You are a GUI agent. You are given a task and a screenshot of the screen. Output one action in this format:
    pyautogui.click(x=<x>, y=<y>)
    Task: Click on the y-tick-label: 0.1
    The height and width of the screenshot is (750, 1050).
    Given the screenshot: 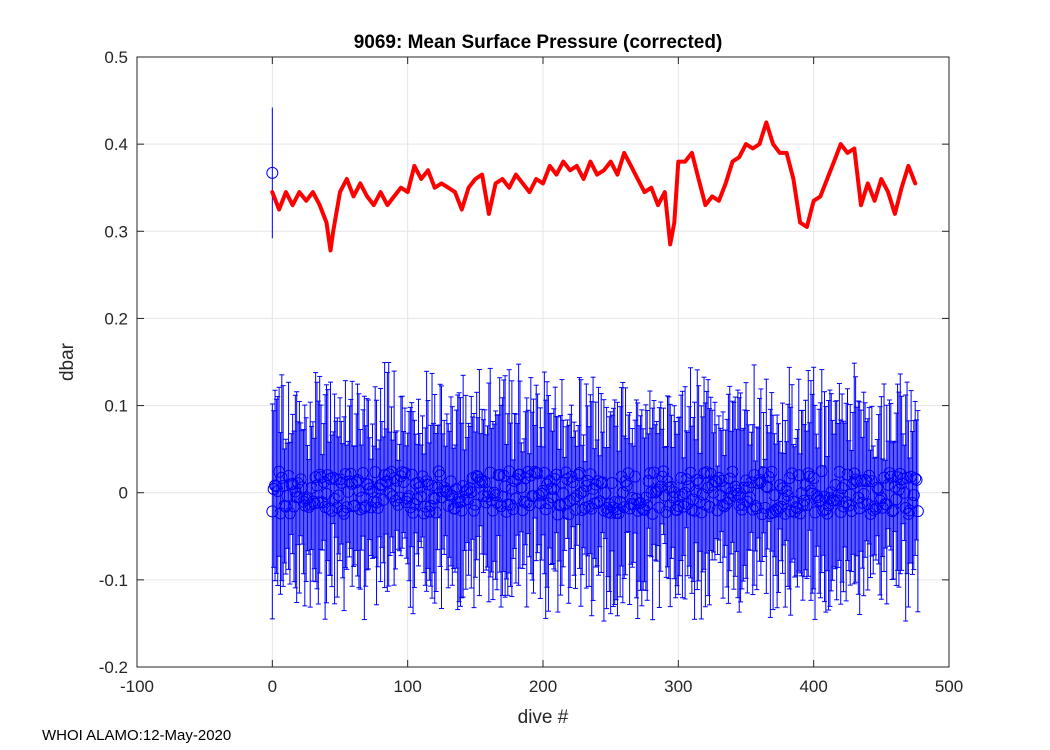 What is the action you would take?
    pyautogui.click(x=116, y=406)
    